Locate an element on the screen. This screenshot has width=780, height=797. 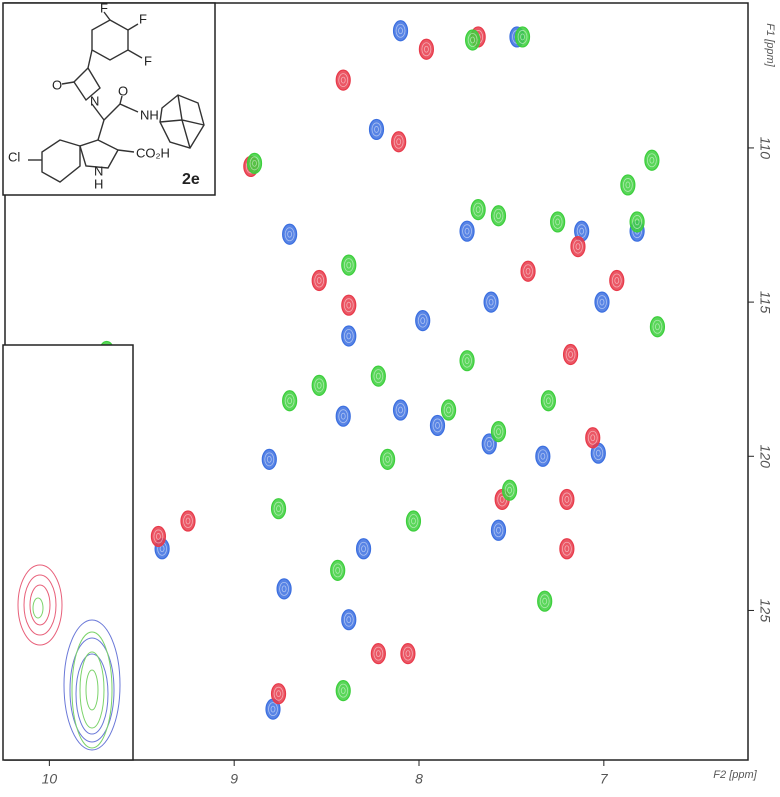
atom-label: F is located at coordinates (148, 60).